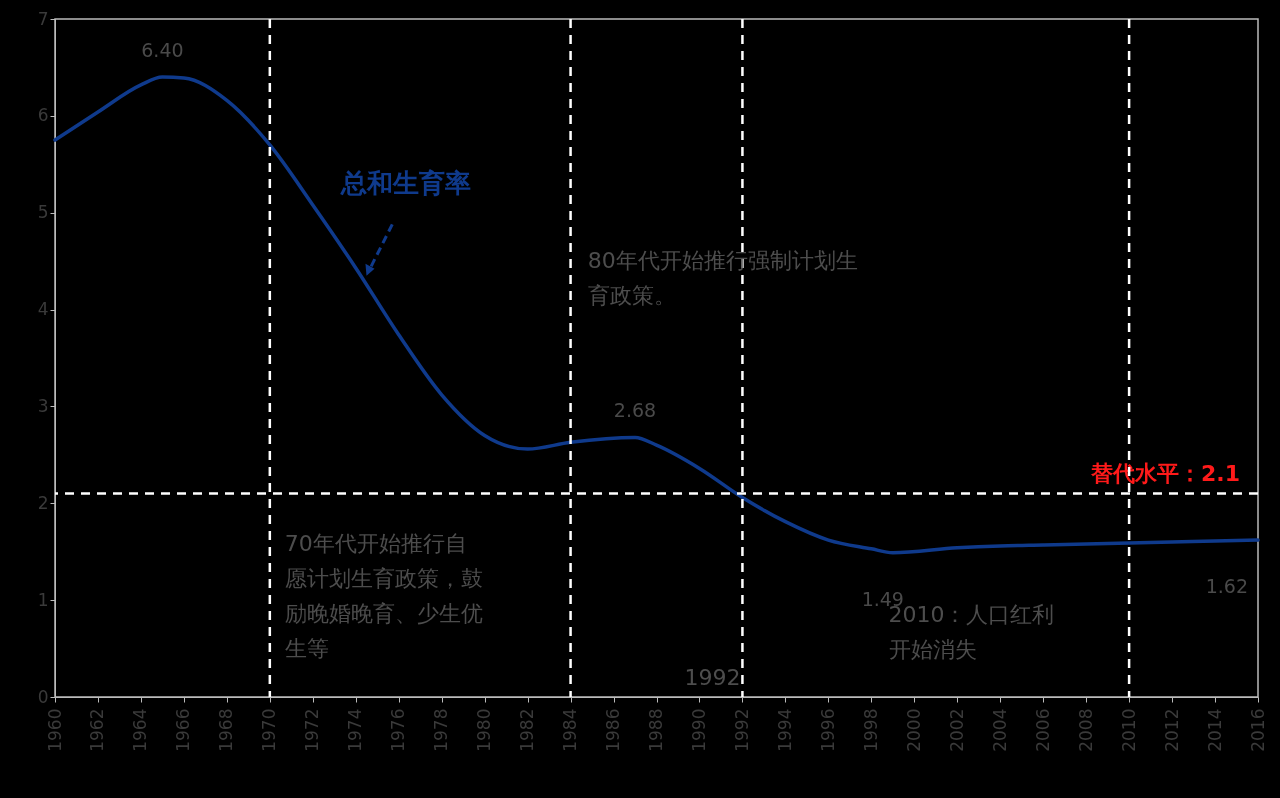 Image resolution: width=1280 pixels, height=798 pixels. Describe the element at coordinates (527, 730) in the screenshot. I see `x-tick-label: 1982` at that location.